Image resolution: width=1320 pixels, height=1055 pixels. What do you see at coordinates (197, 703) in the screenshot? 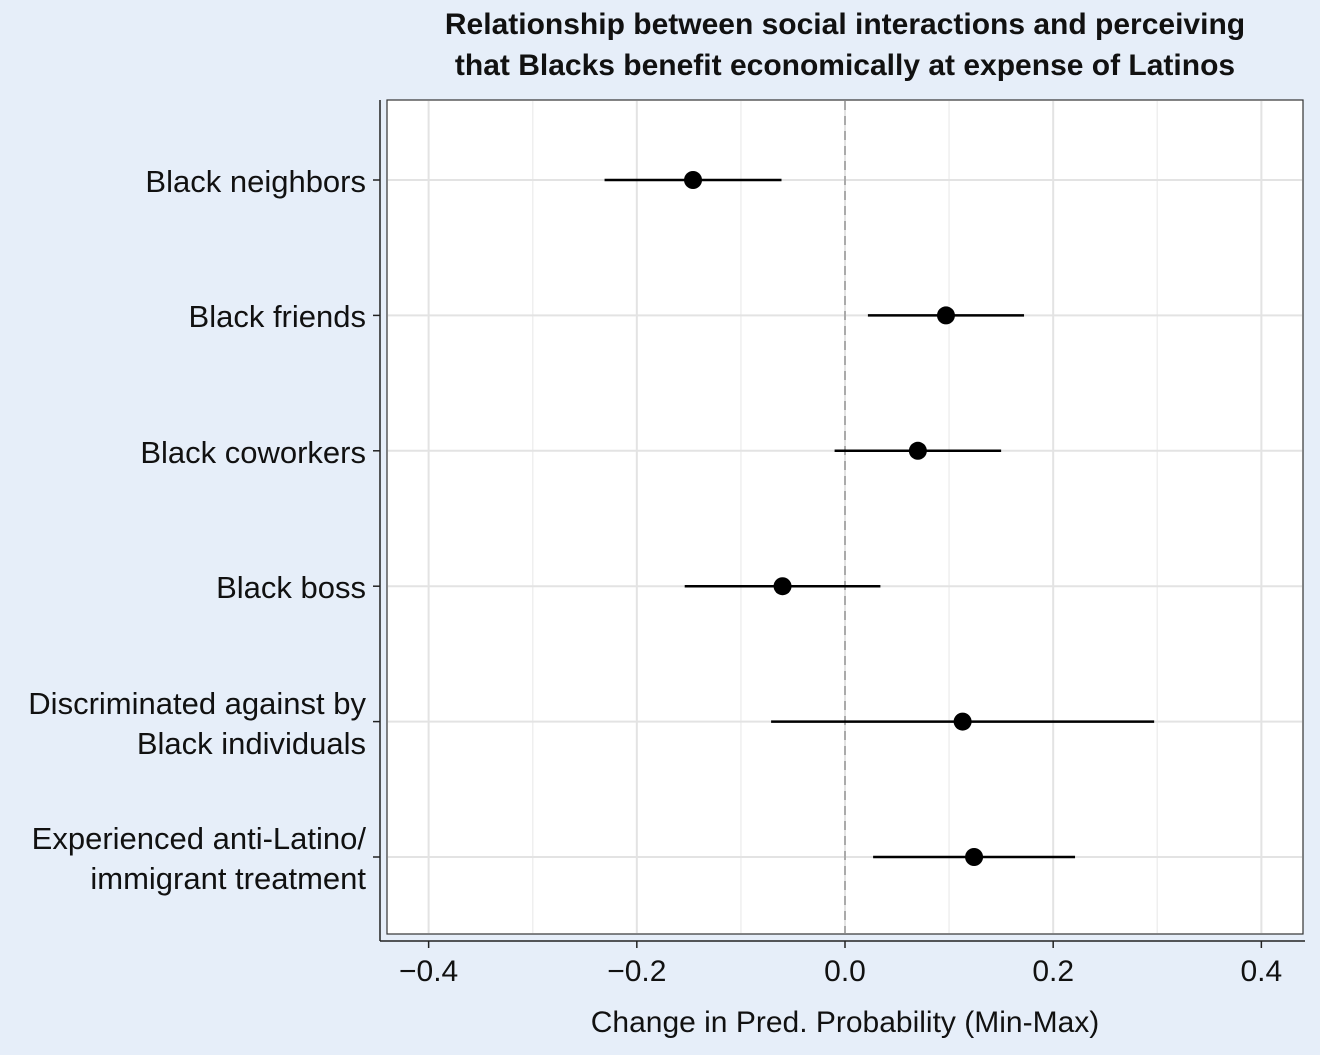
I see `category-label-line: Discriminated against by` at bounding box center [197, 703].